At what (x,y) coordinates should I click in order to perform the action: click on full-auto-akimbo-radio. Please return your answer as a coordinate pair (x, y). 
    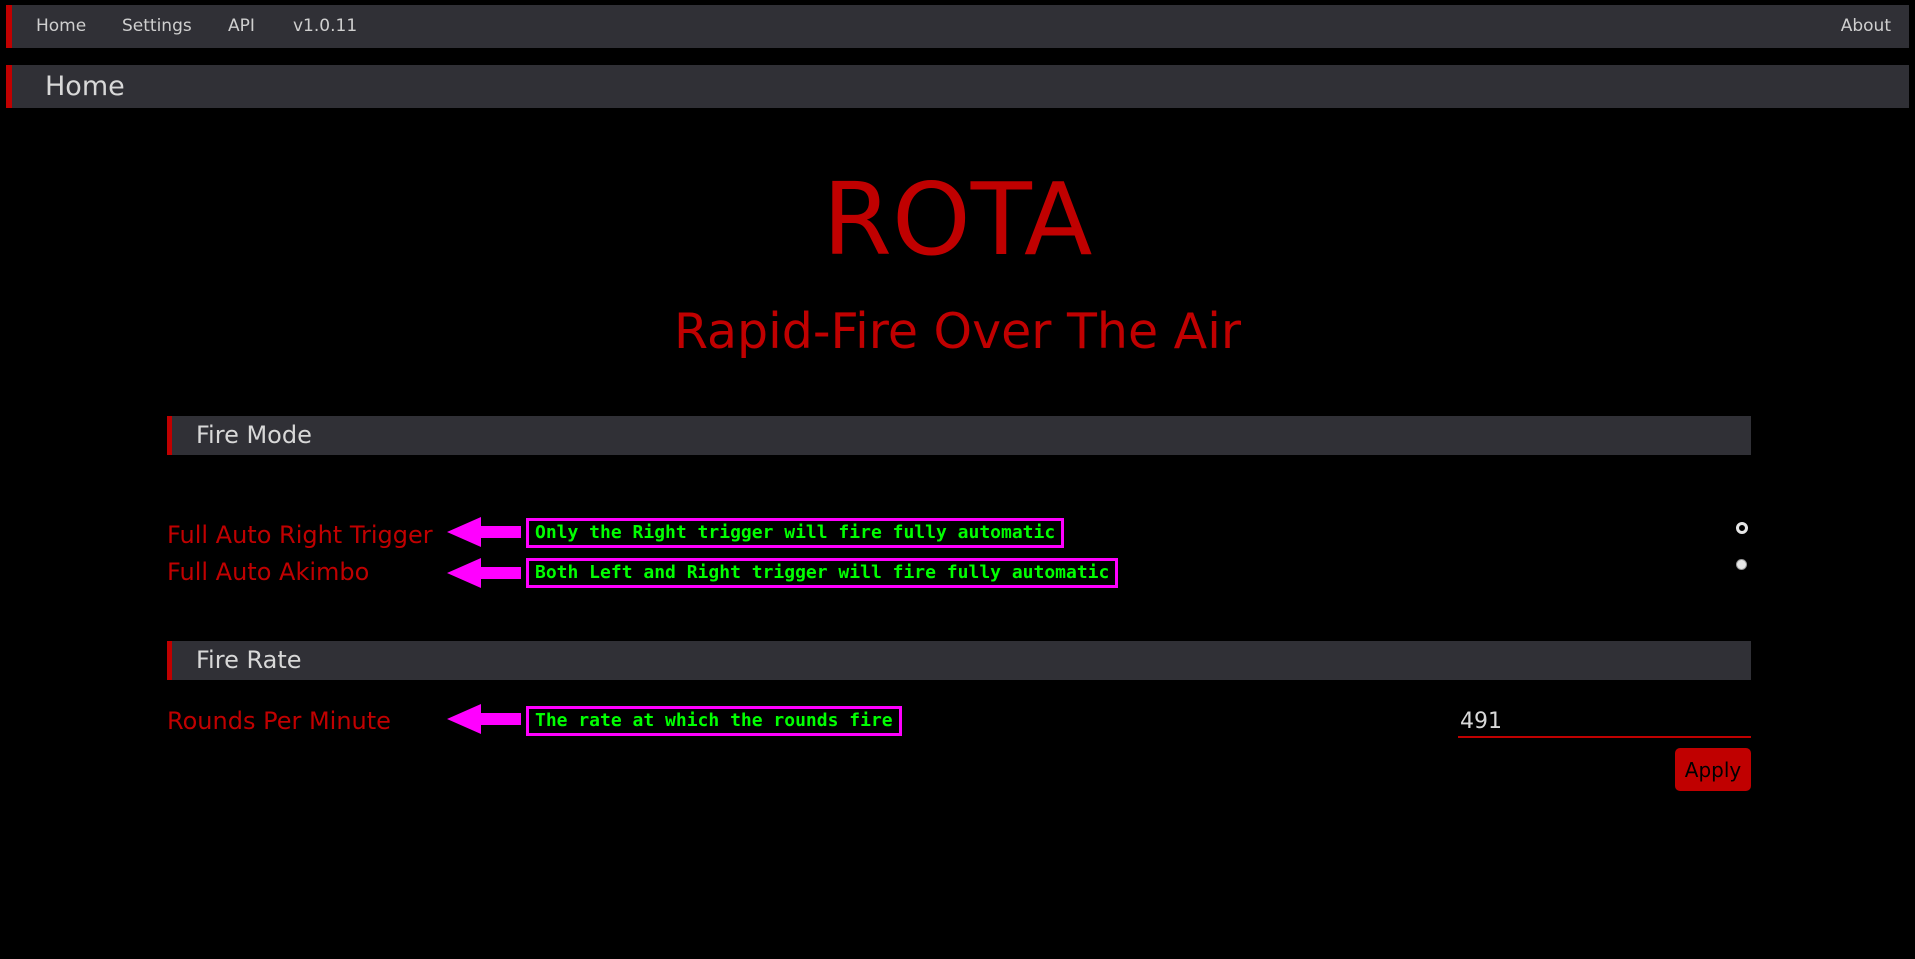
    Looking at the image, I should click on (1741, 564).